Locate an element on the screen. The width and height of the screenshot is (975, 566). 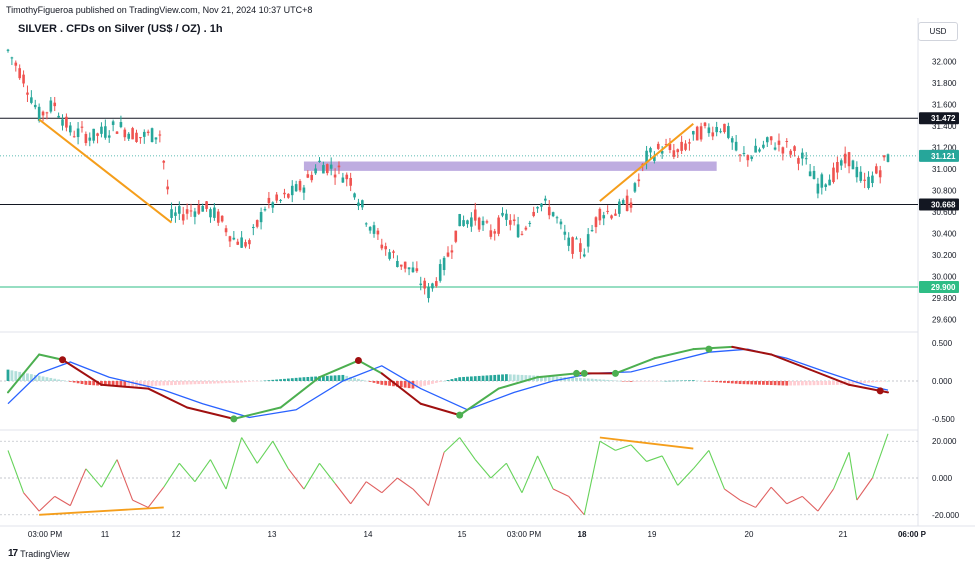
time-tick-label: 18 is located at coordinates (582, 534).